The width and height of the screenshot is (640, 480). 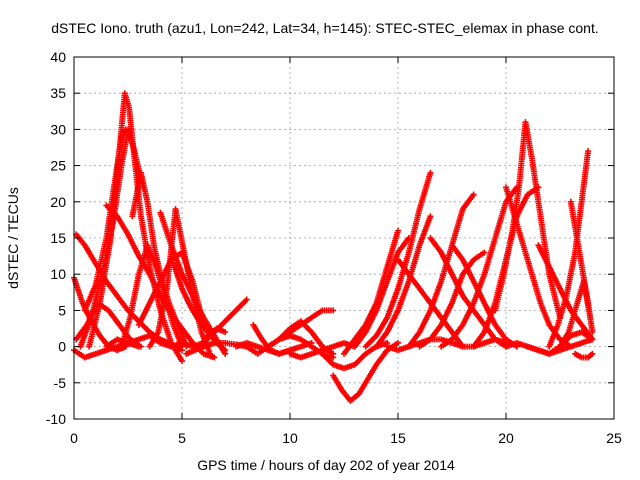 I want to click on x-tick-label: 20, so click(x=506, y=438).